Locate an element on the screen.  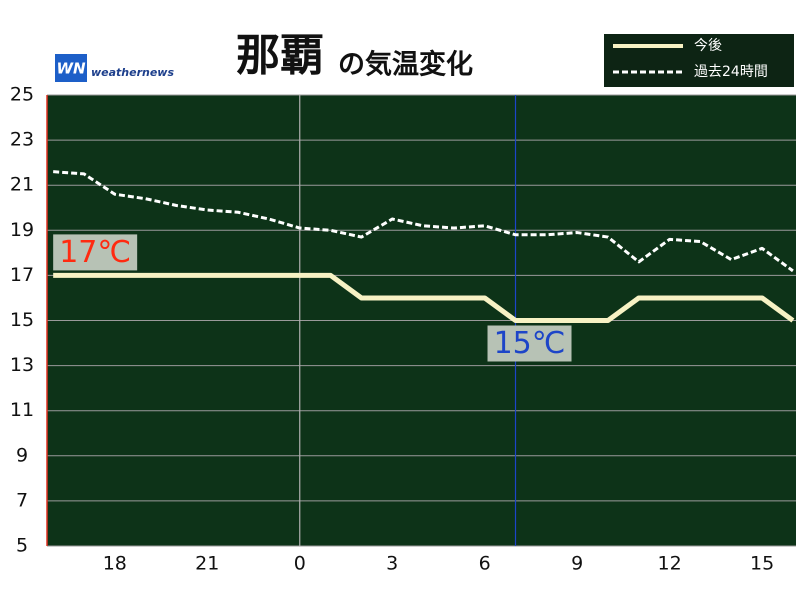
logo-box is located at coordinates (71, 68).